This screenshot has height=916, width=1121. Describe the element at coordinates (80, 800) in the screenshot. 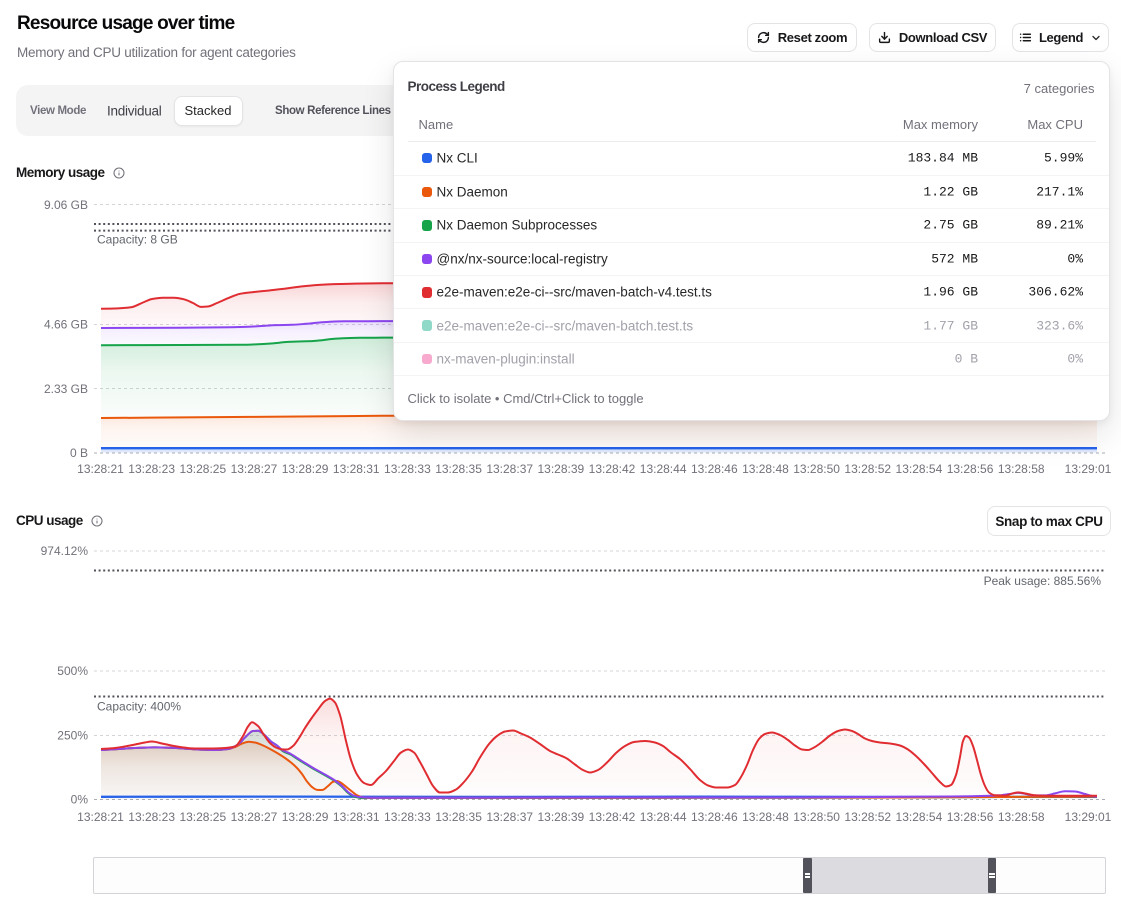

I see `svg-text: 0%` at that location.